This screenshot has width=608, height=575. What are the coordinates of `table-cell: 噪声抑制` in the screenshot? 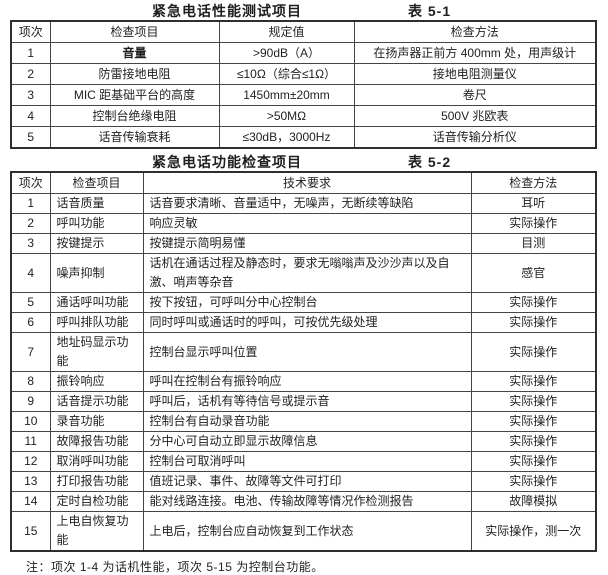 It's located at (96, 273).